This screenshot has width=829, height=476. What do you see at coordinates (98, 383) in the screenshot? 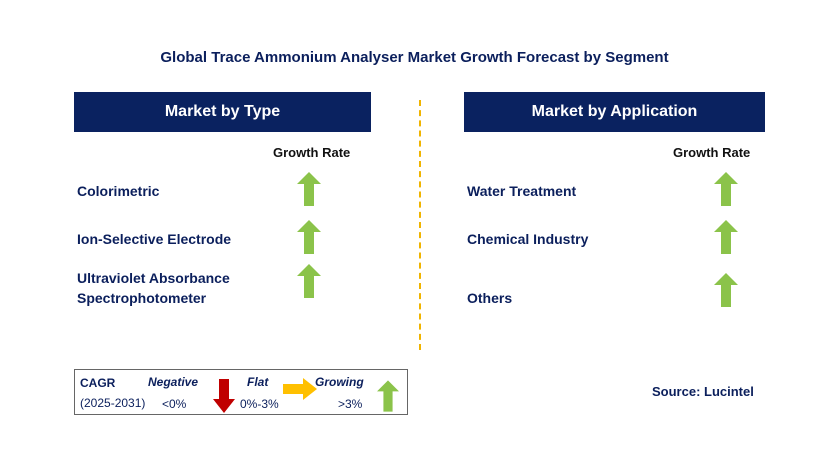
I see `legend-cagr: CAGR` at bounding box center [98, 383].